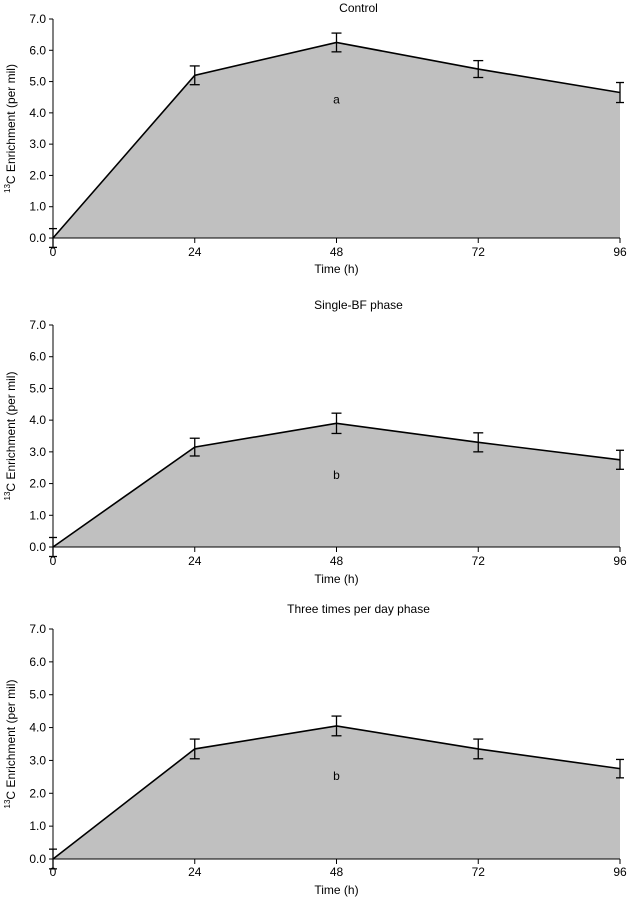  What do you see at coordinates (336, 485) in the screenshot?
I see `area-fill` at bounding box center [336, 485].